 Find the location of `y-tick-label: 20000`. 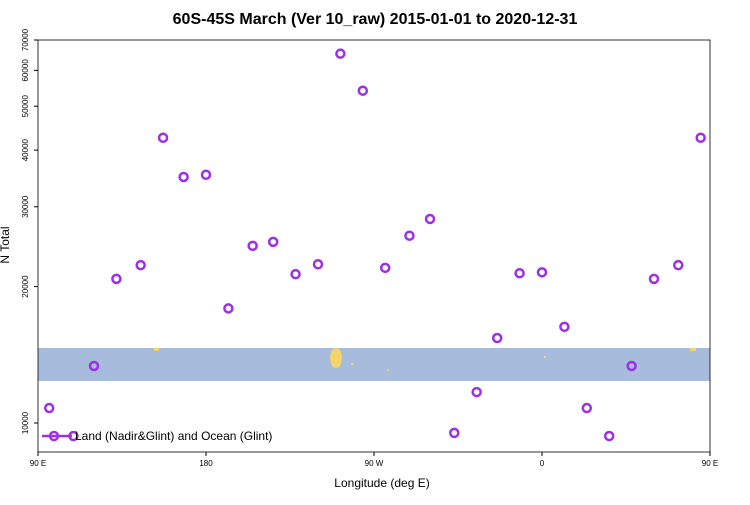

y-tick-label: 20000 is located at coordinates (25, 286).